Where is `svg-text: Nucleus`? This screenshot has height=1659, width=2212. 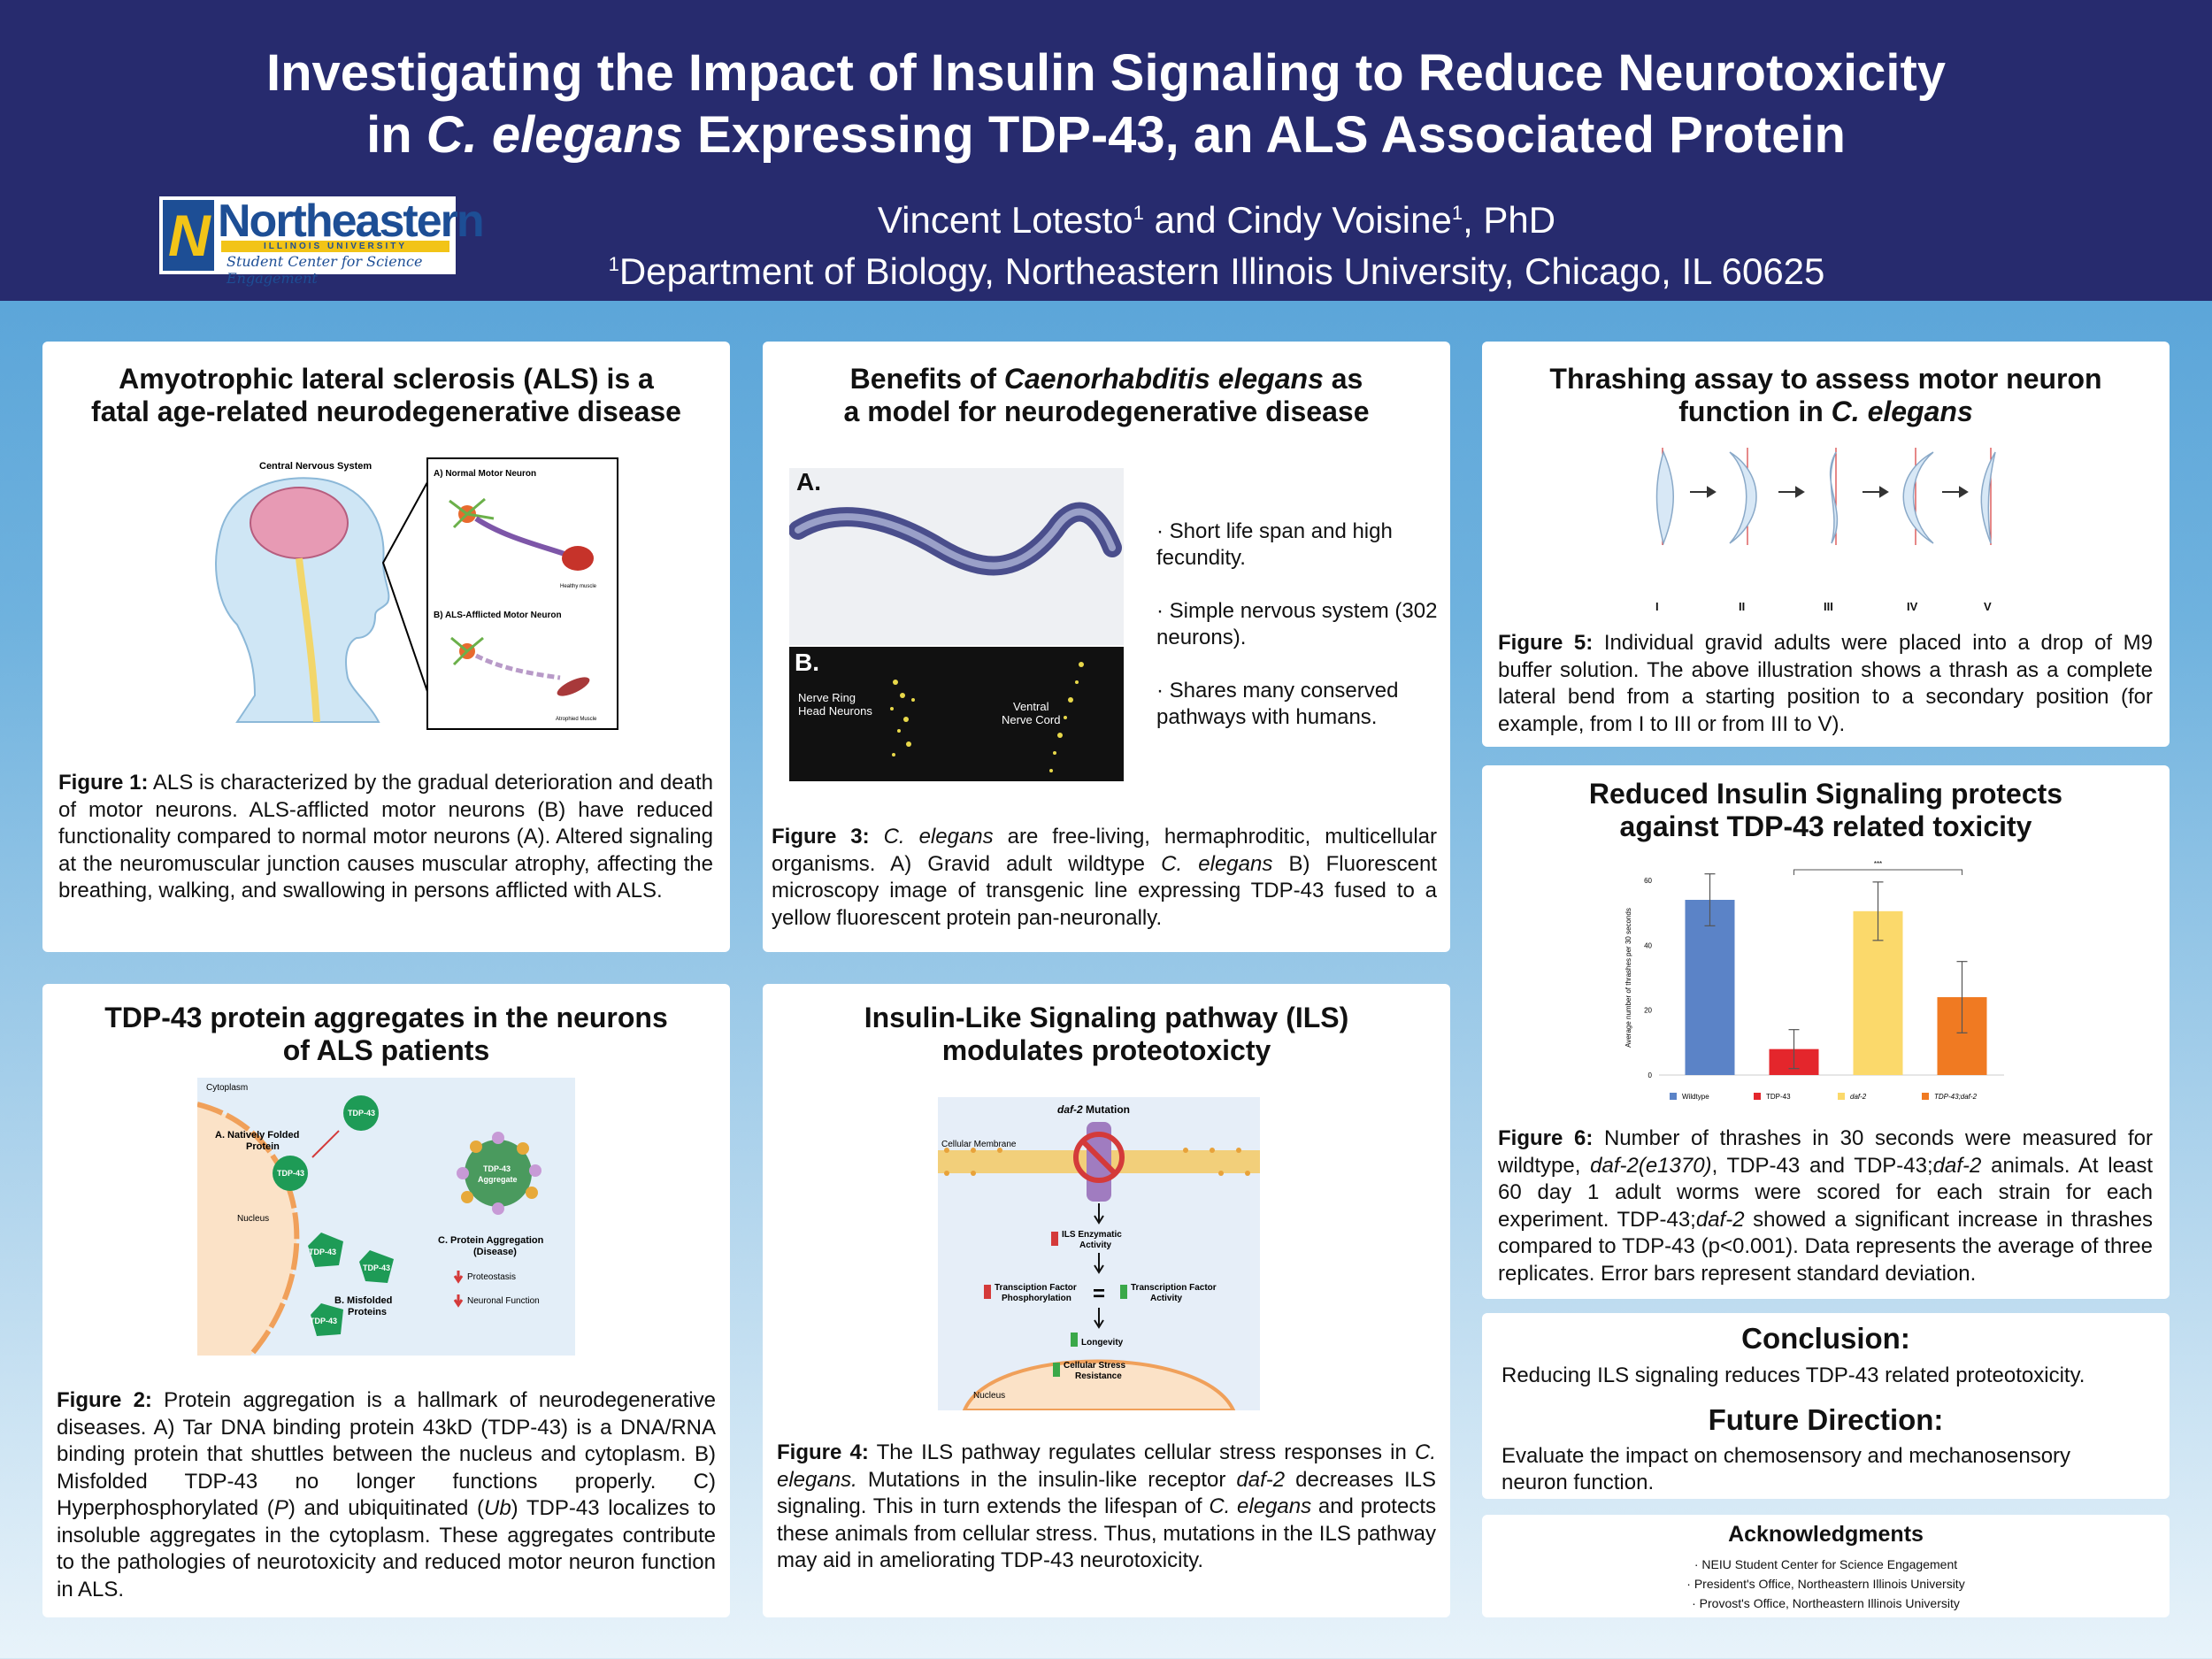 svg-text: Nucleus is located at coordinates (253, 1219).